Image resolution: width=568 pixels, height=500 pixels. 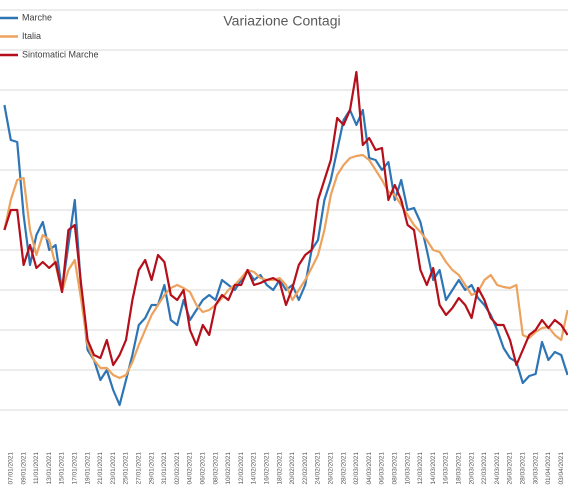 What do you see at coordinates (281, 21) in the screenshot?
I see `chart-title: Variazione Contagi` at bounding box center [281, 21].